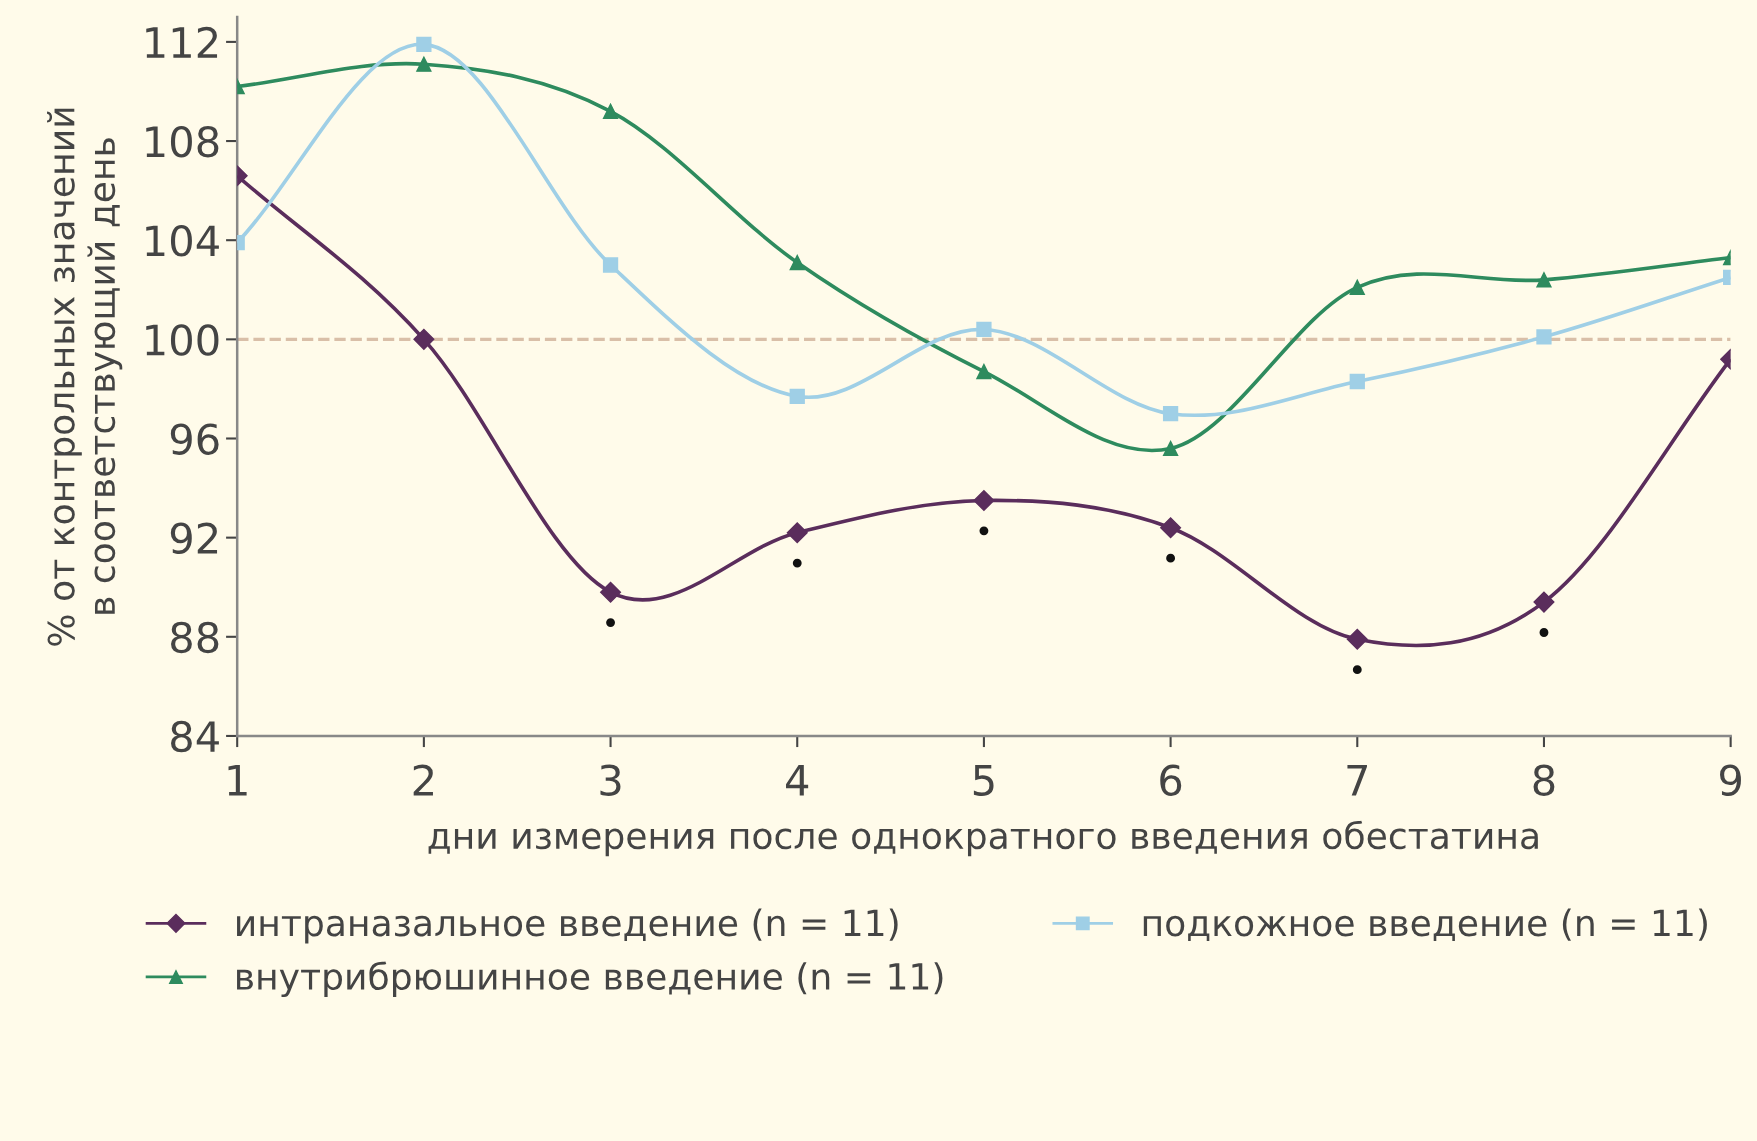  Describe the element at coordinates (237, 780) in the screenshot. I see `x-tick-label: 1` at that location.